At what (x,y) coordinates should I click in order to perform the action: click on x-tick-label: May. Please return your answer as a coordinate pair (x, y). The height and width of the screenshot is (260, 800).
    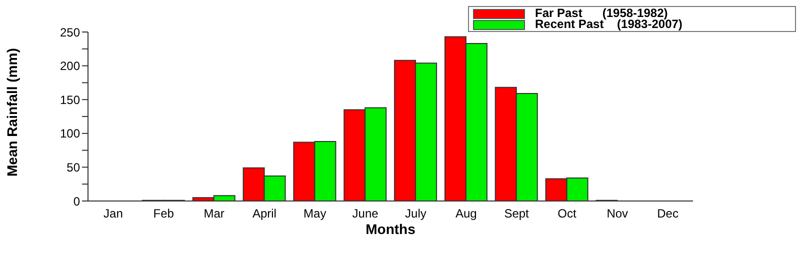
    Looking at the image, I should click on (315, 213).